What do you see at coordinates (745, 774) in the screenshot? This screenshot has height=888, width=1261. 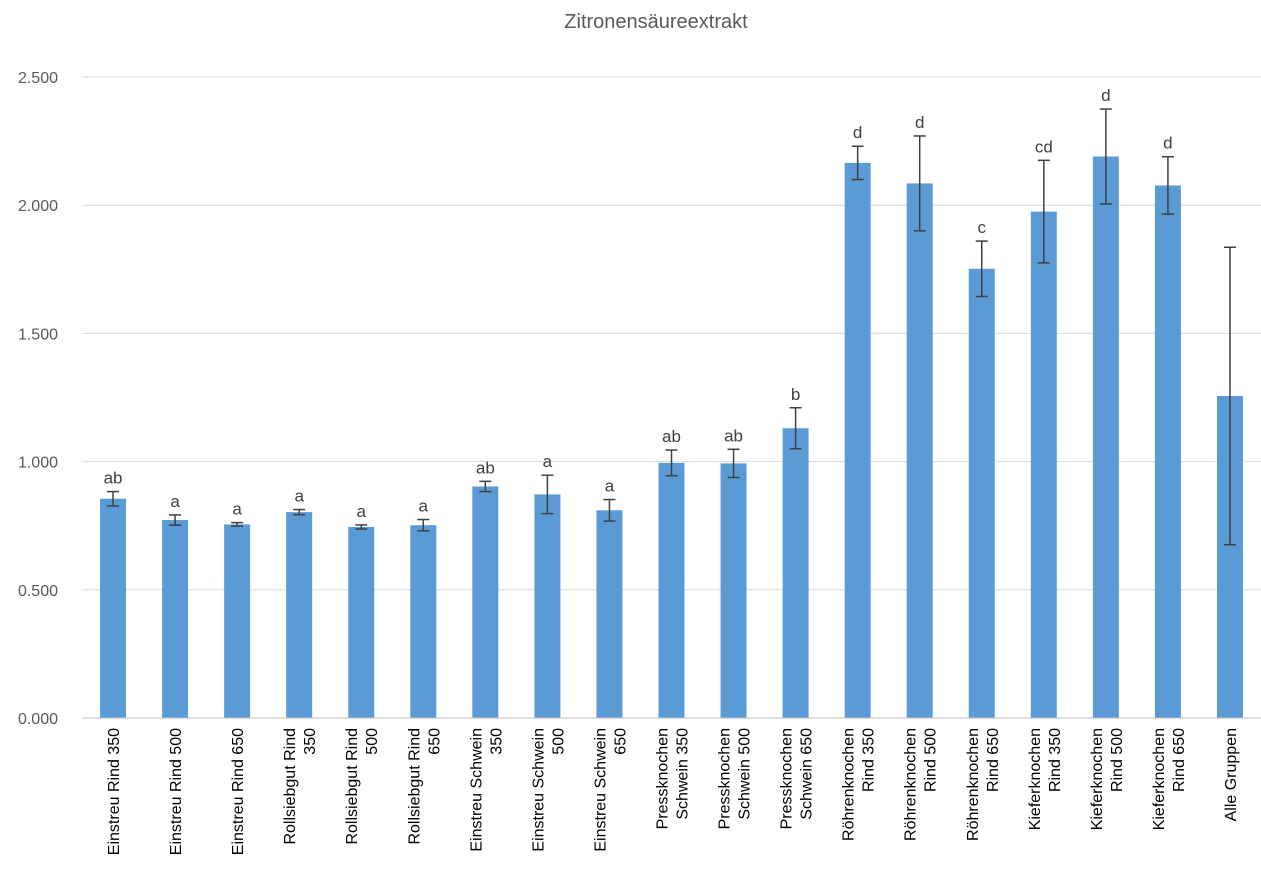 I see `category-label-line: Schwein 500` at bounding box center [745, 774].